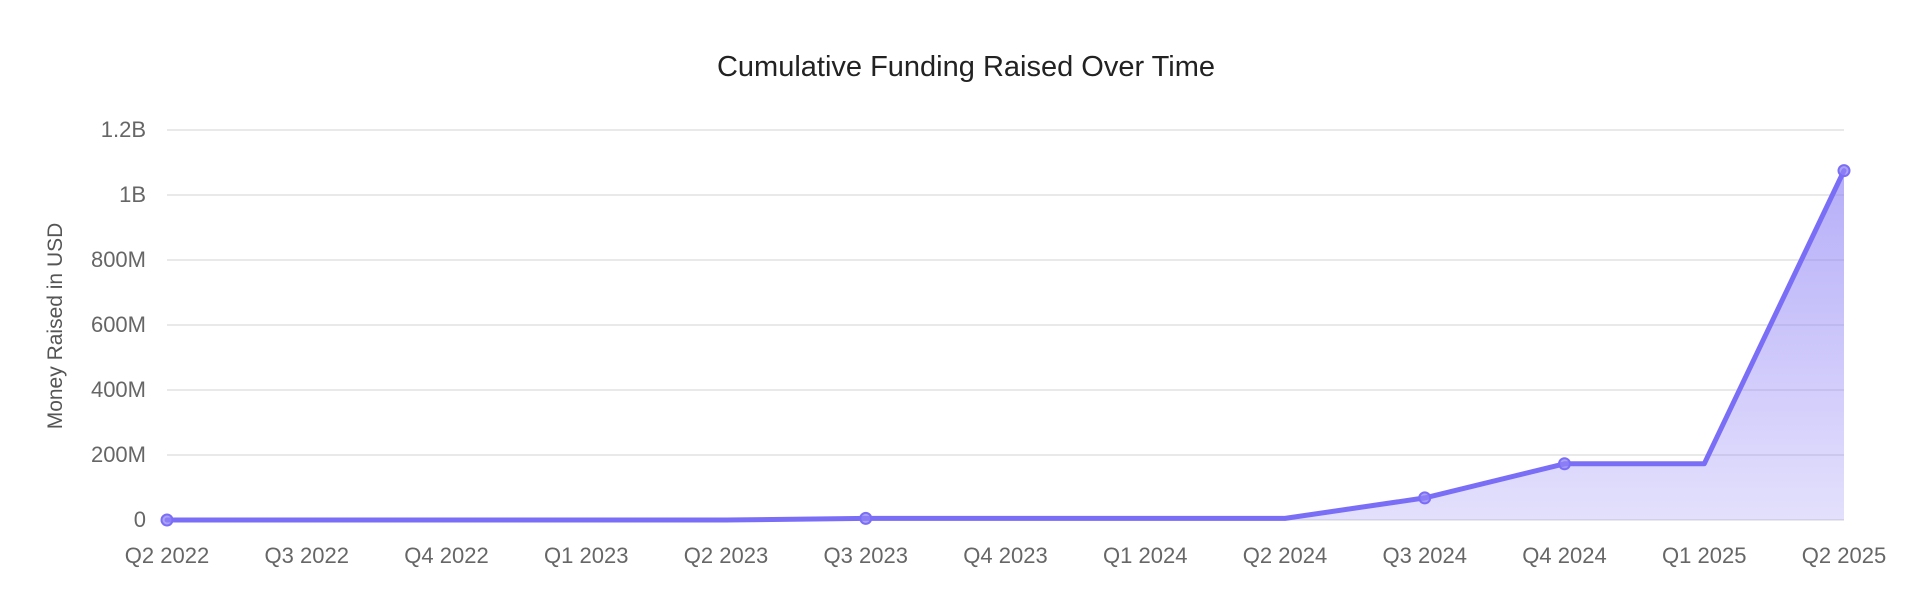  What do you see at coordinates (1425, 555) in the screenshot?
I see `x-tick-label: Q3 2024` at bounding box center [1425, 555].